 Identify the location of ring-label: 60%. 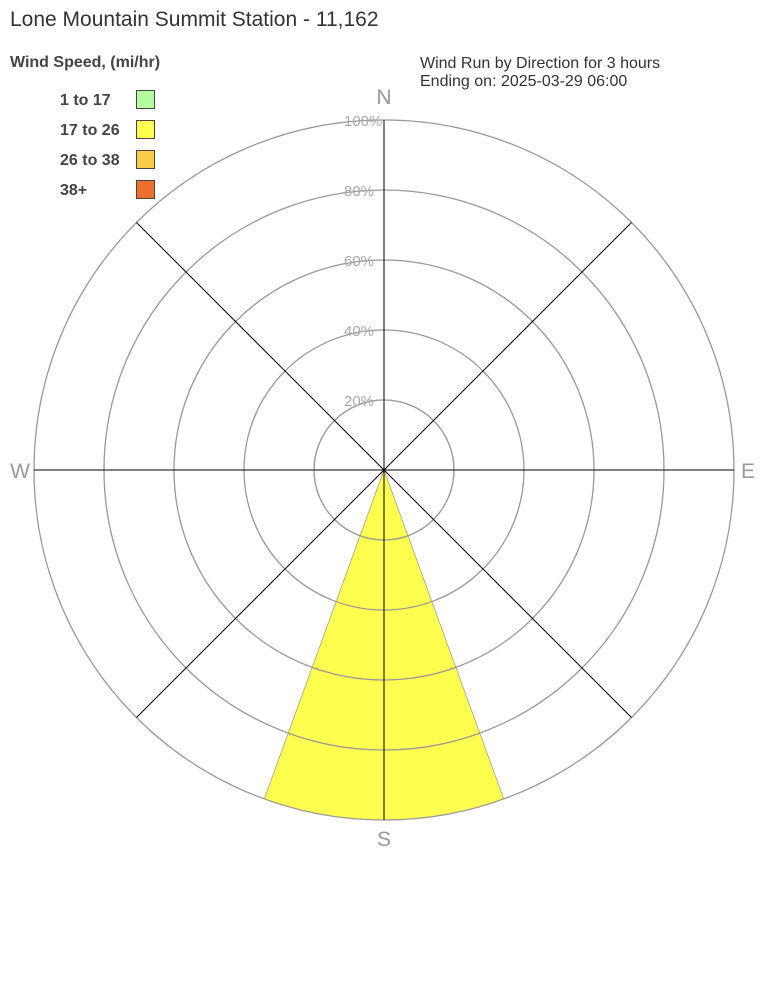
(359, 261).